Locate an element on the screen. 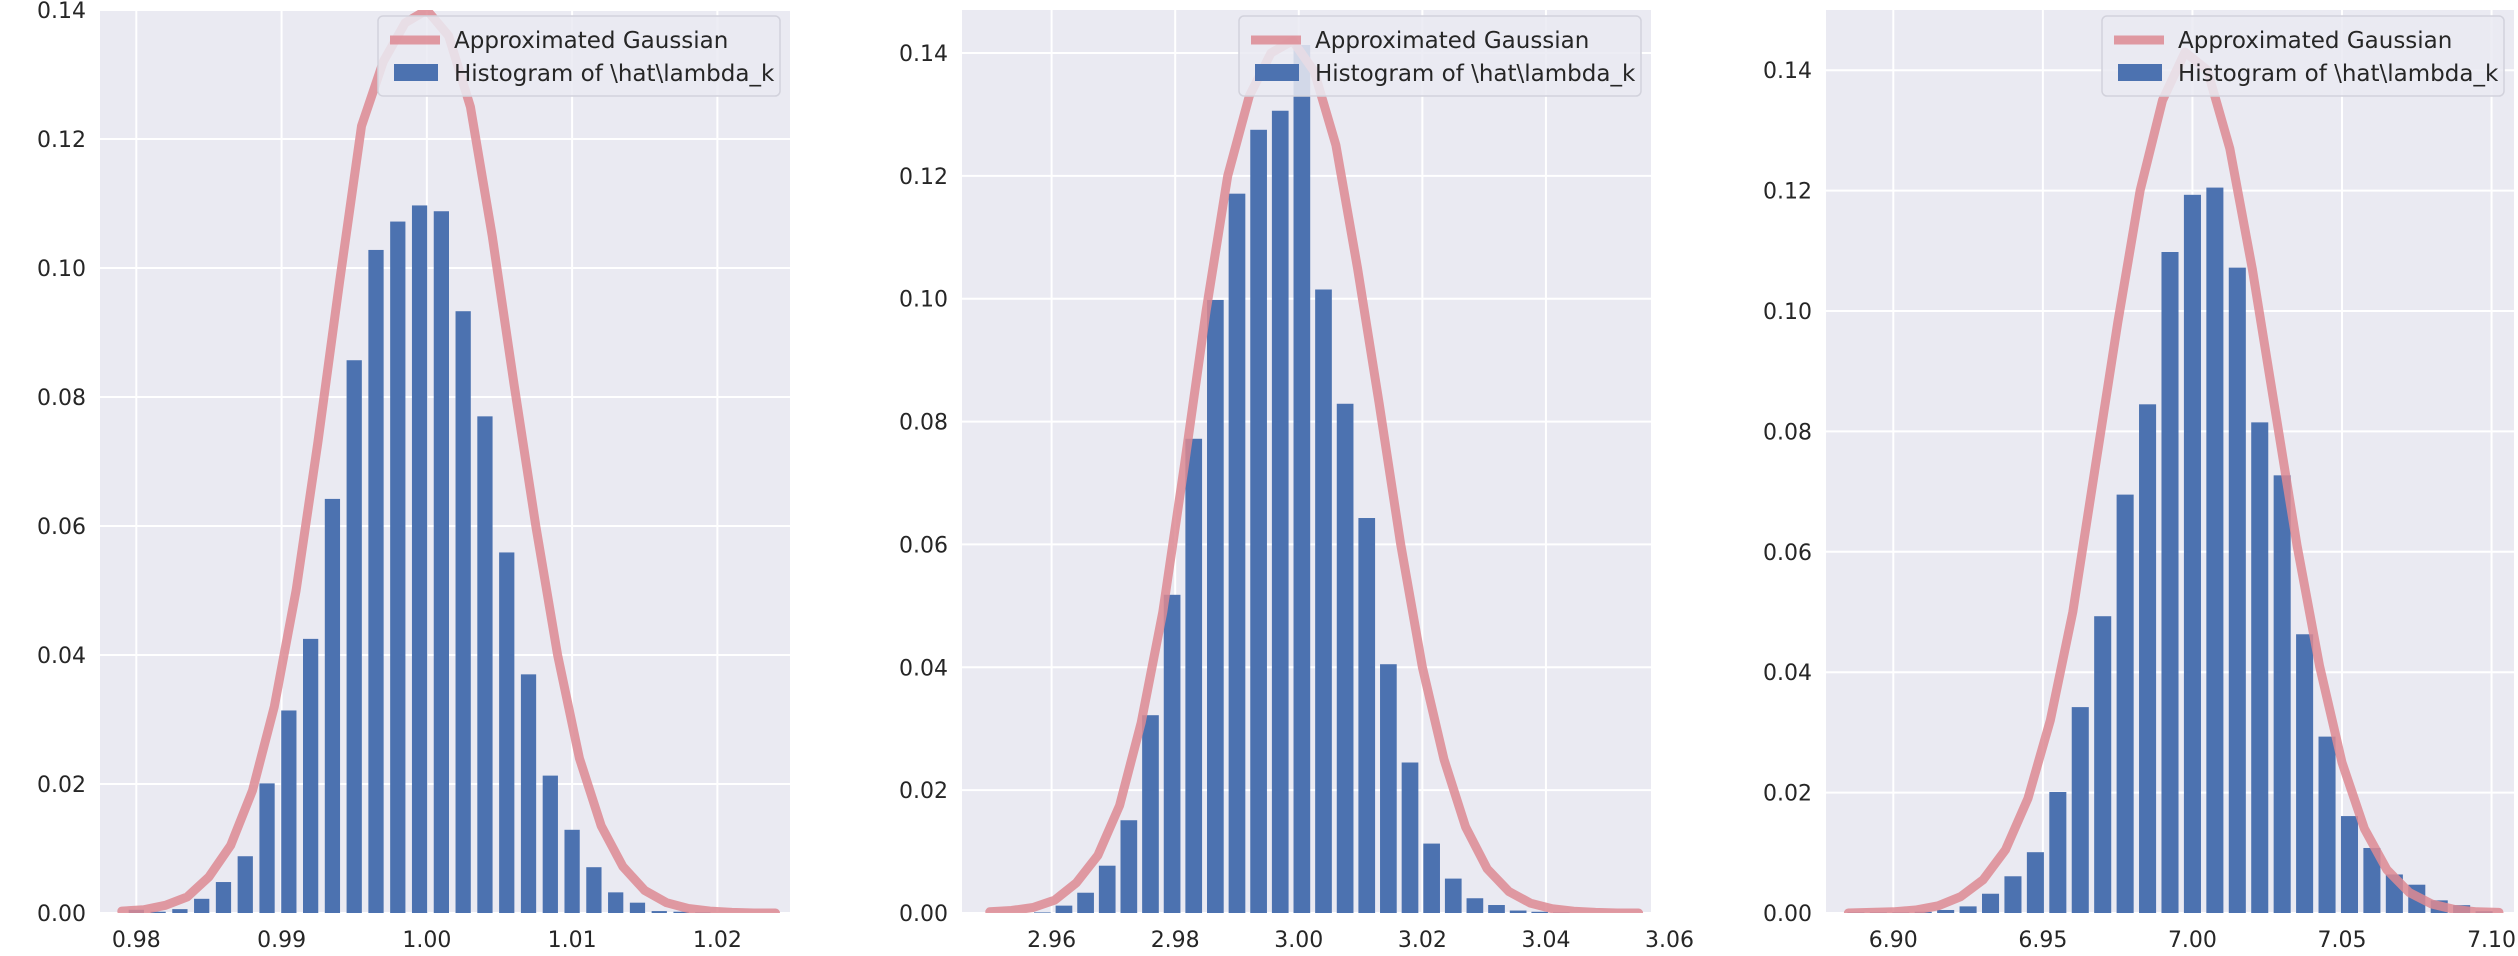  x-tick-label: 0.99 is located at coordinates (281, 940).